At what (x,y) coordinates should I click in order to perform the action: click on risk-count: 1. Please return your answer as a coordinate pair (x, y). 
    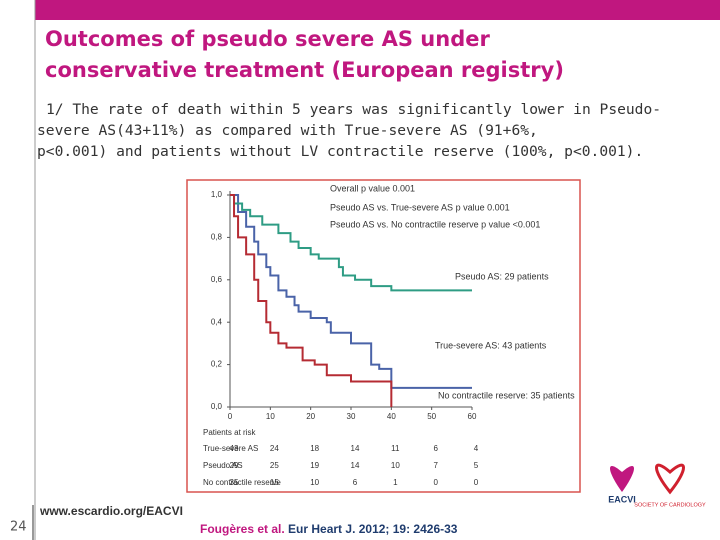
    Looking at the image, I should click on (395, 482).